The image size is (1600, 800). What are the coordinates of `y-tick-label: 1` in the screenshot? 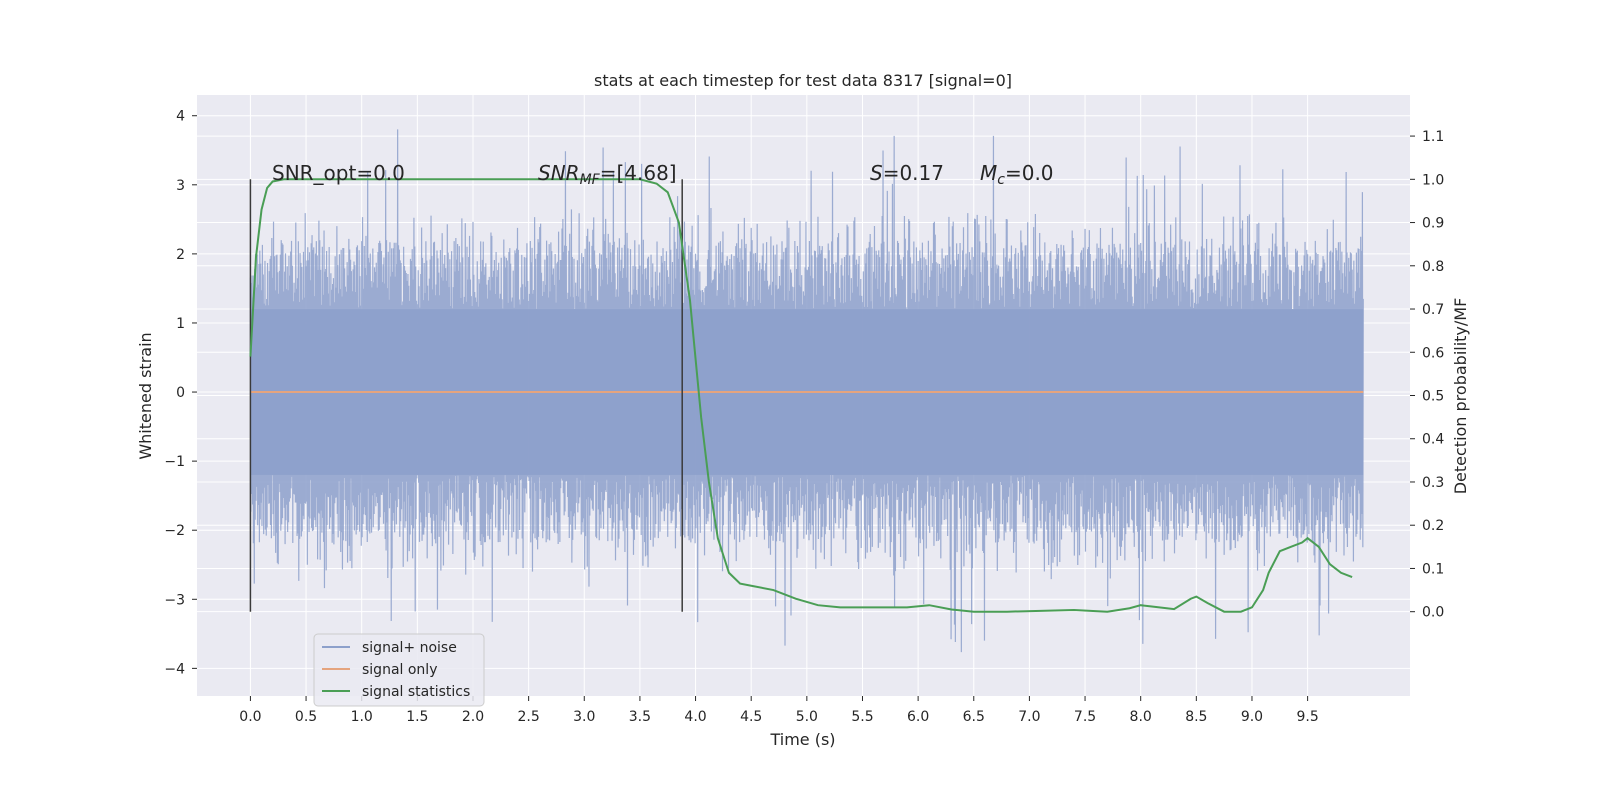 It's located at (180, 324).